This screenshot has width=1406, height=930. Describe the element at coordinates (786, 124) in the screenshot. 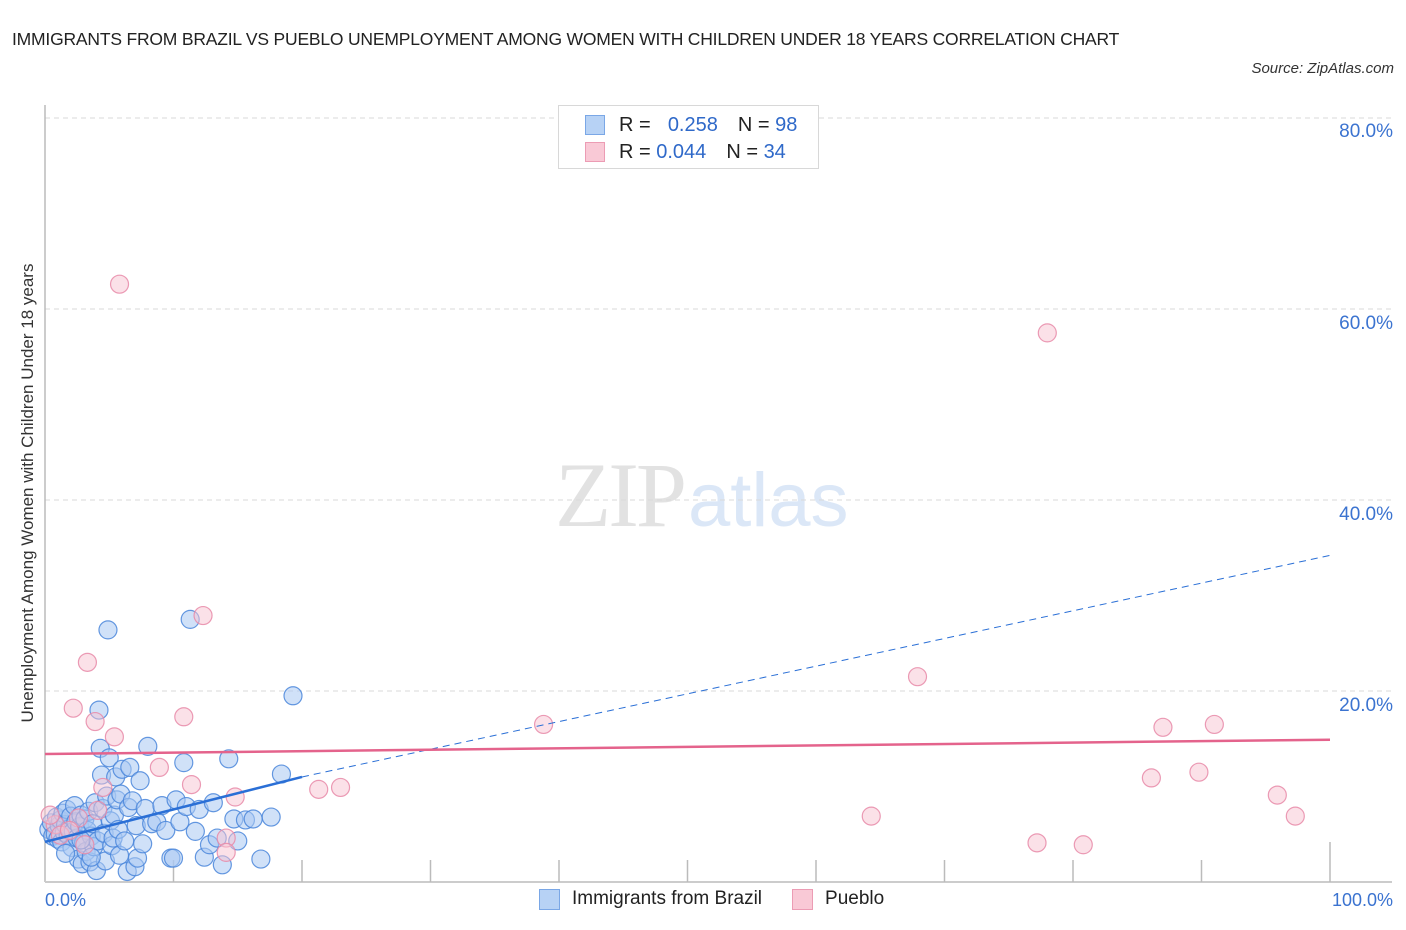

I see `n-value: 98` at that location.